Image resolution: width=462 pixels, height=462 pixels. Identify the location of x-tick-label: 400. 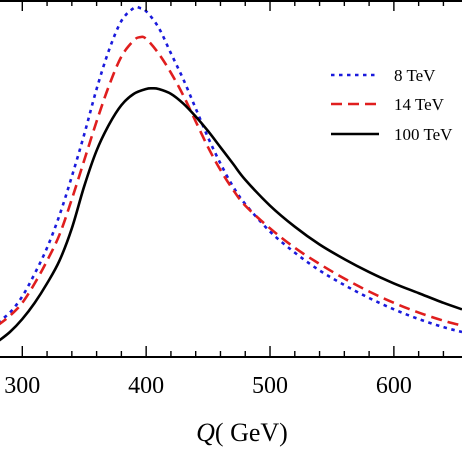
(146, 386).